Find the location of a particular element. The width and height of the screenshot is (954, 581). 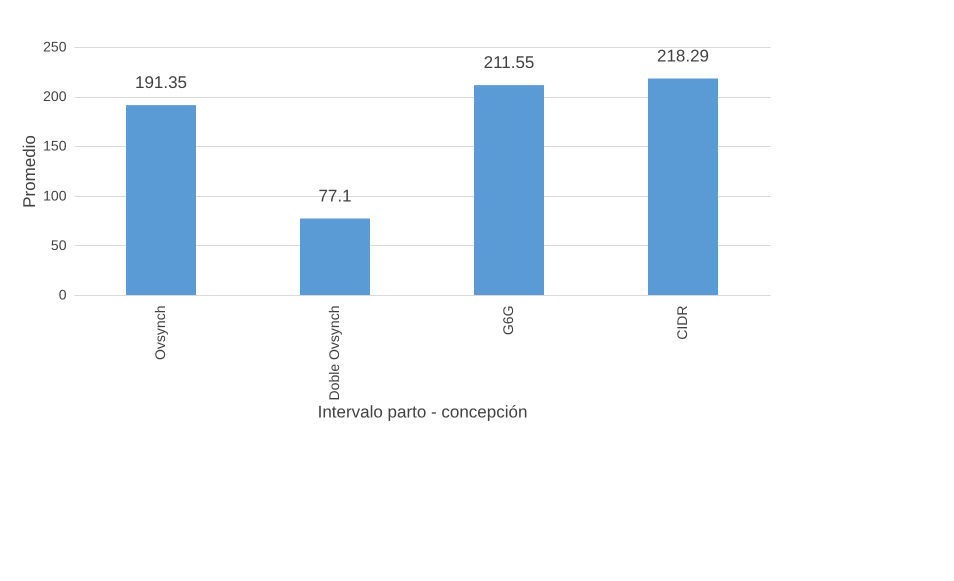

x-tick-label: Ovsynch is located at coordinates (160, 333).